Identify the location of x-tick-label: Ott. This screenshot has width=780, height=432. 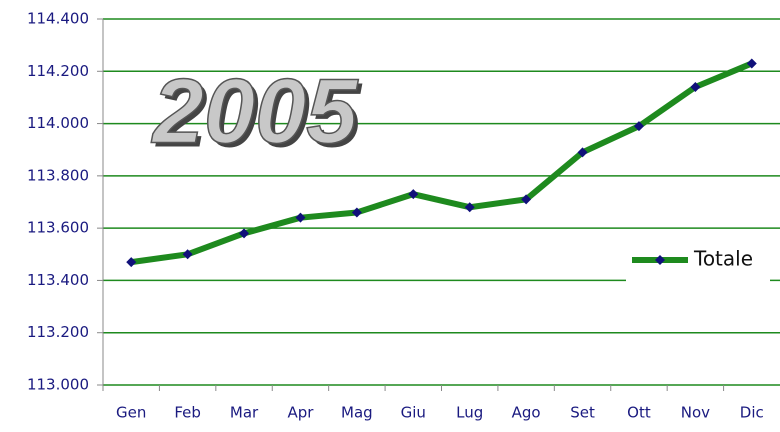
(639, 413).